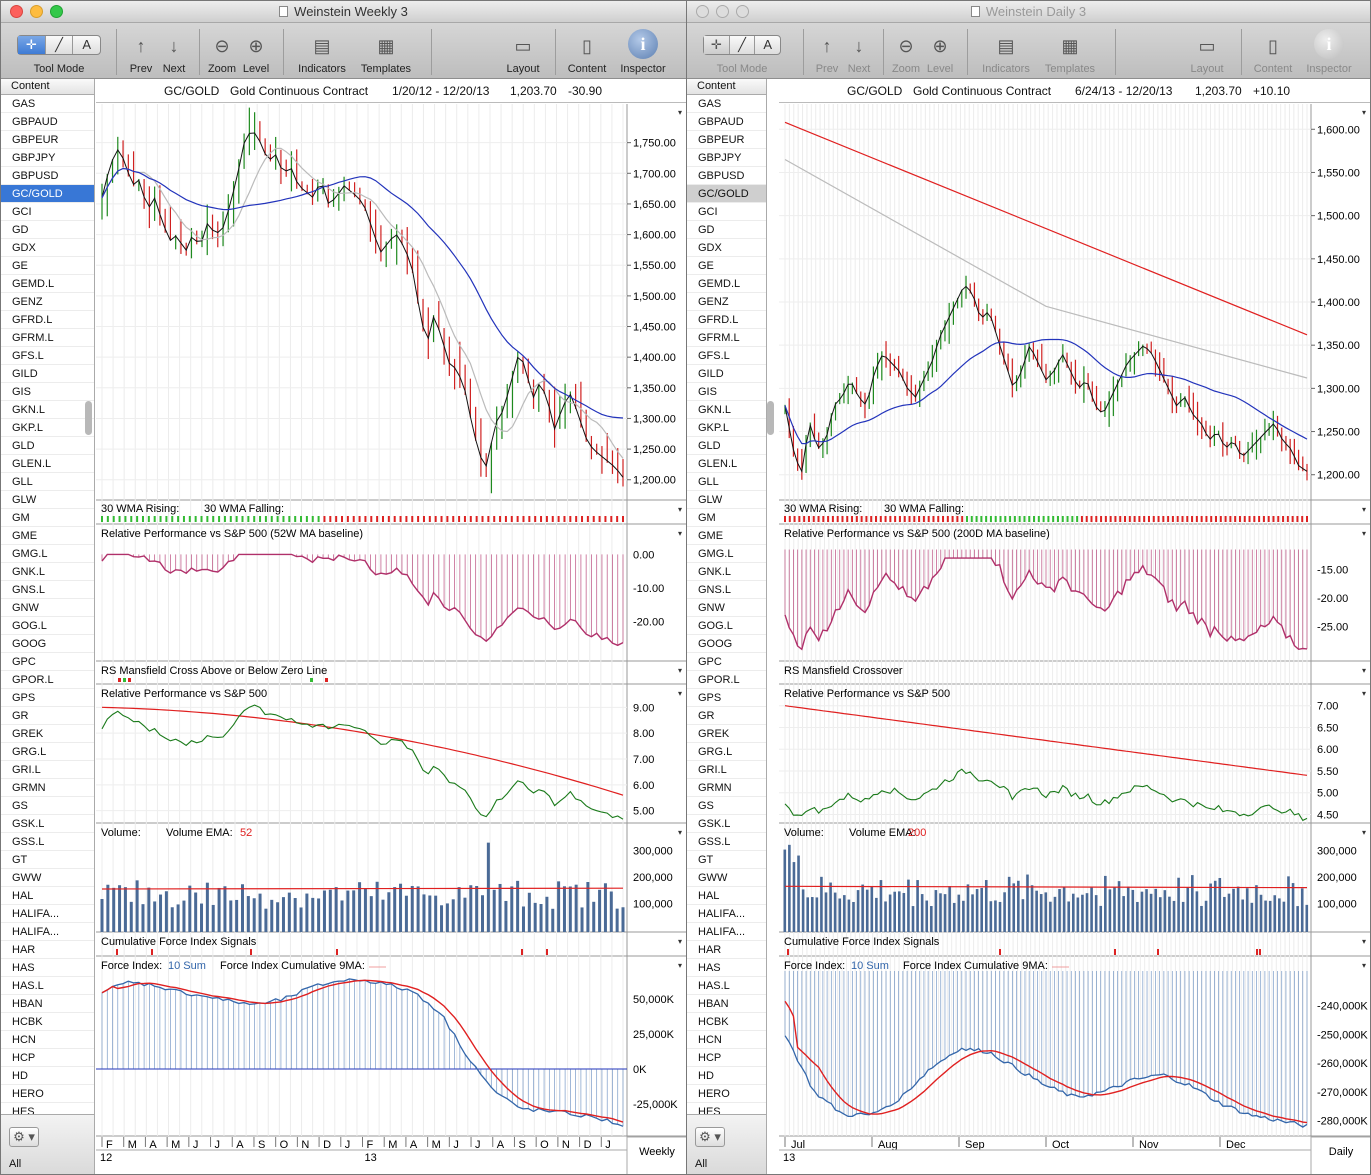 The image size is (1371, 1175). Describe the element at coordinates (726, 87) in the screenshot. I see `sidebar-header: Content` at that location.